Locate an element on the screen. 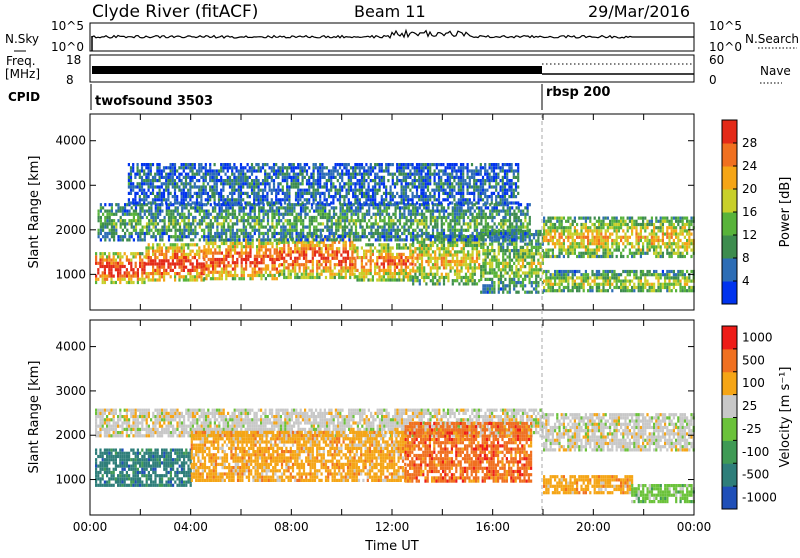 This screenshot has height=558, width=800. colorbar-tick-label: 500 is located at coordinates (753, 360).